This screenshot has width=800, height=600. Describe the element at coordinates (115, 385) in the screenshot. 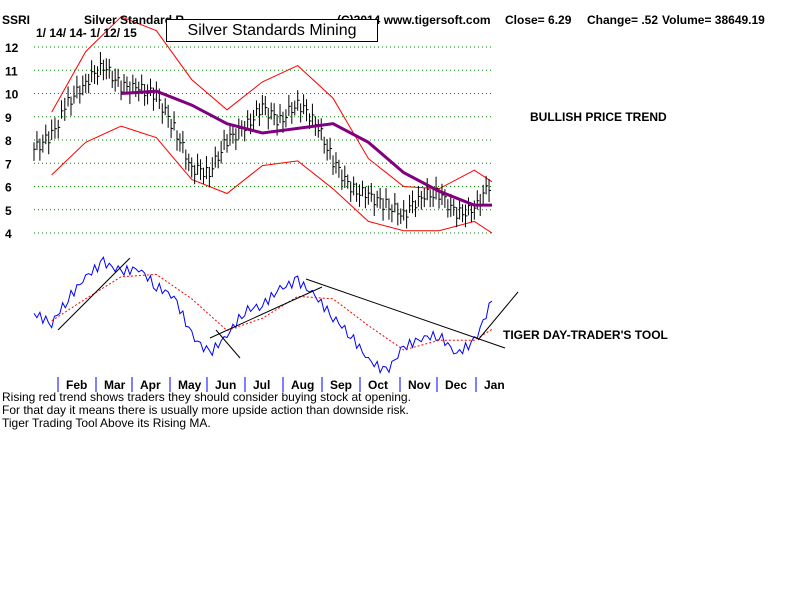

I see `month-label-mar: Mar` at that location.